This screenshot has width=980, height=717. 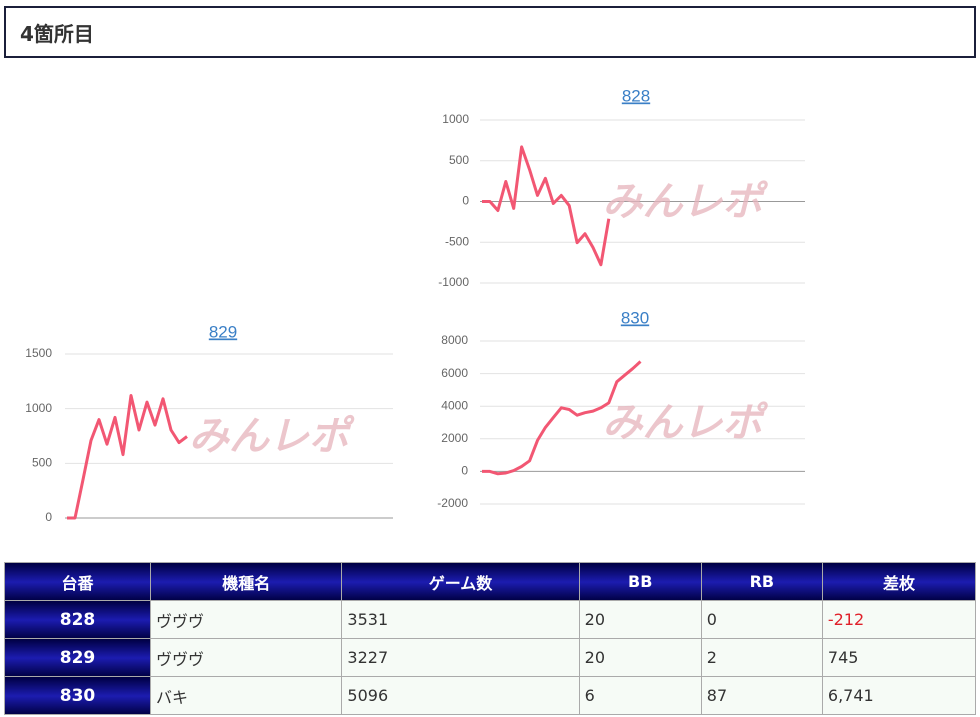 What do you see at coordinates (77, 619) in the screenshot?
I see `machine-number: 828` at bounding box center [77, 619].